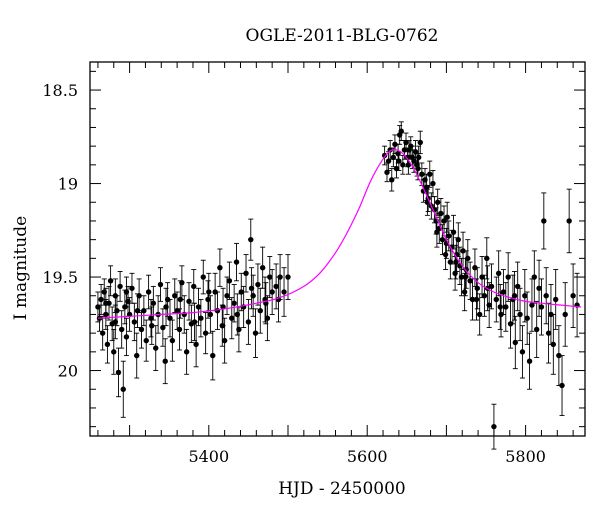  I want to click on x-axis-label: HJD - 2450000, so click(342, 489).